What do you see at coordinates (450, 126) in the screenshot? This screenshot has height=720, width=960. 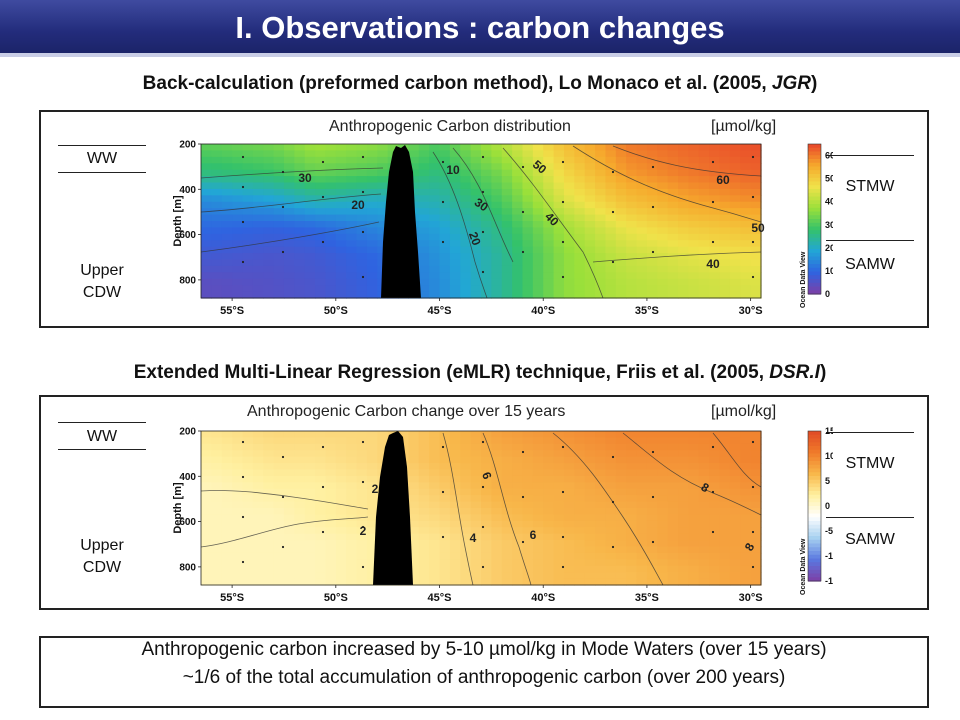 I see `chart-caption: Anthropogenic Carbon distribution` at bounding box center [450, 126].